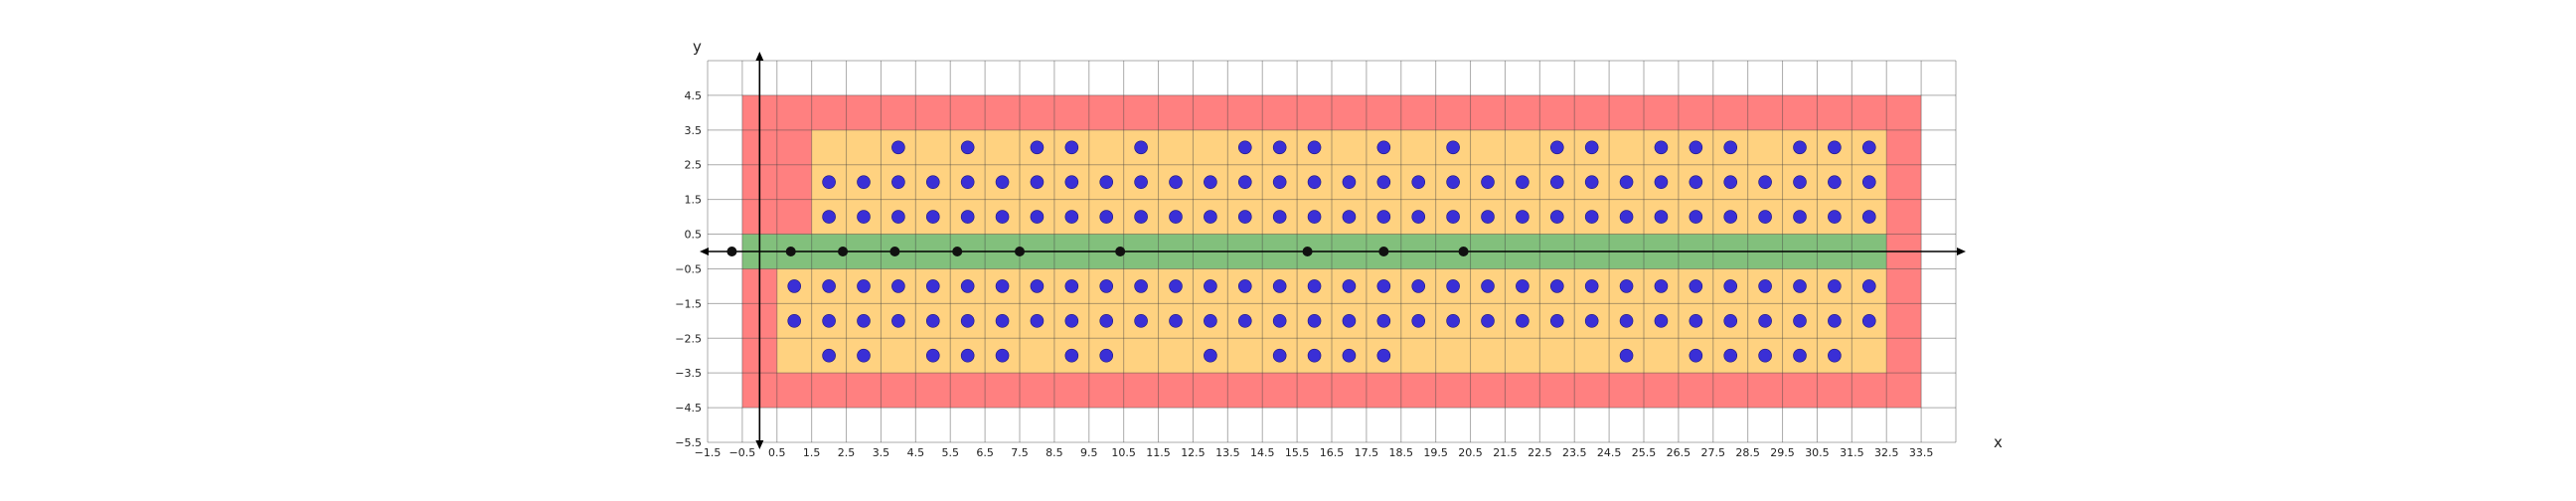 The width and height of the screenshot is (2576, 501). Describe the element at coordinates (704, 251) in the screenshot. I see `x-axis-arrow-left` at that location.